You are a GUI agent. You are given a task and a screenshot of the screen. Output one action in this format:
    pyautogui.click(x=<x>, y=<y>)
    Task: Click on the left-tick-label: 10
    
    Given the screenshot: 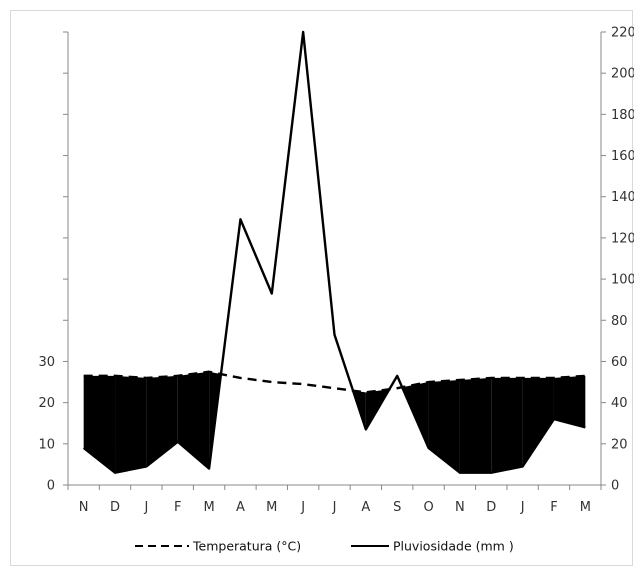 What is the action you would take?
    pyautogui.click(x=46, y=444)
    